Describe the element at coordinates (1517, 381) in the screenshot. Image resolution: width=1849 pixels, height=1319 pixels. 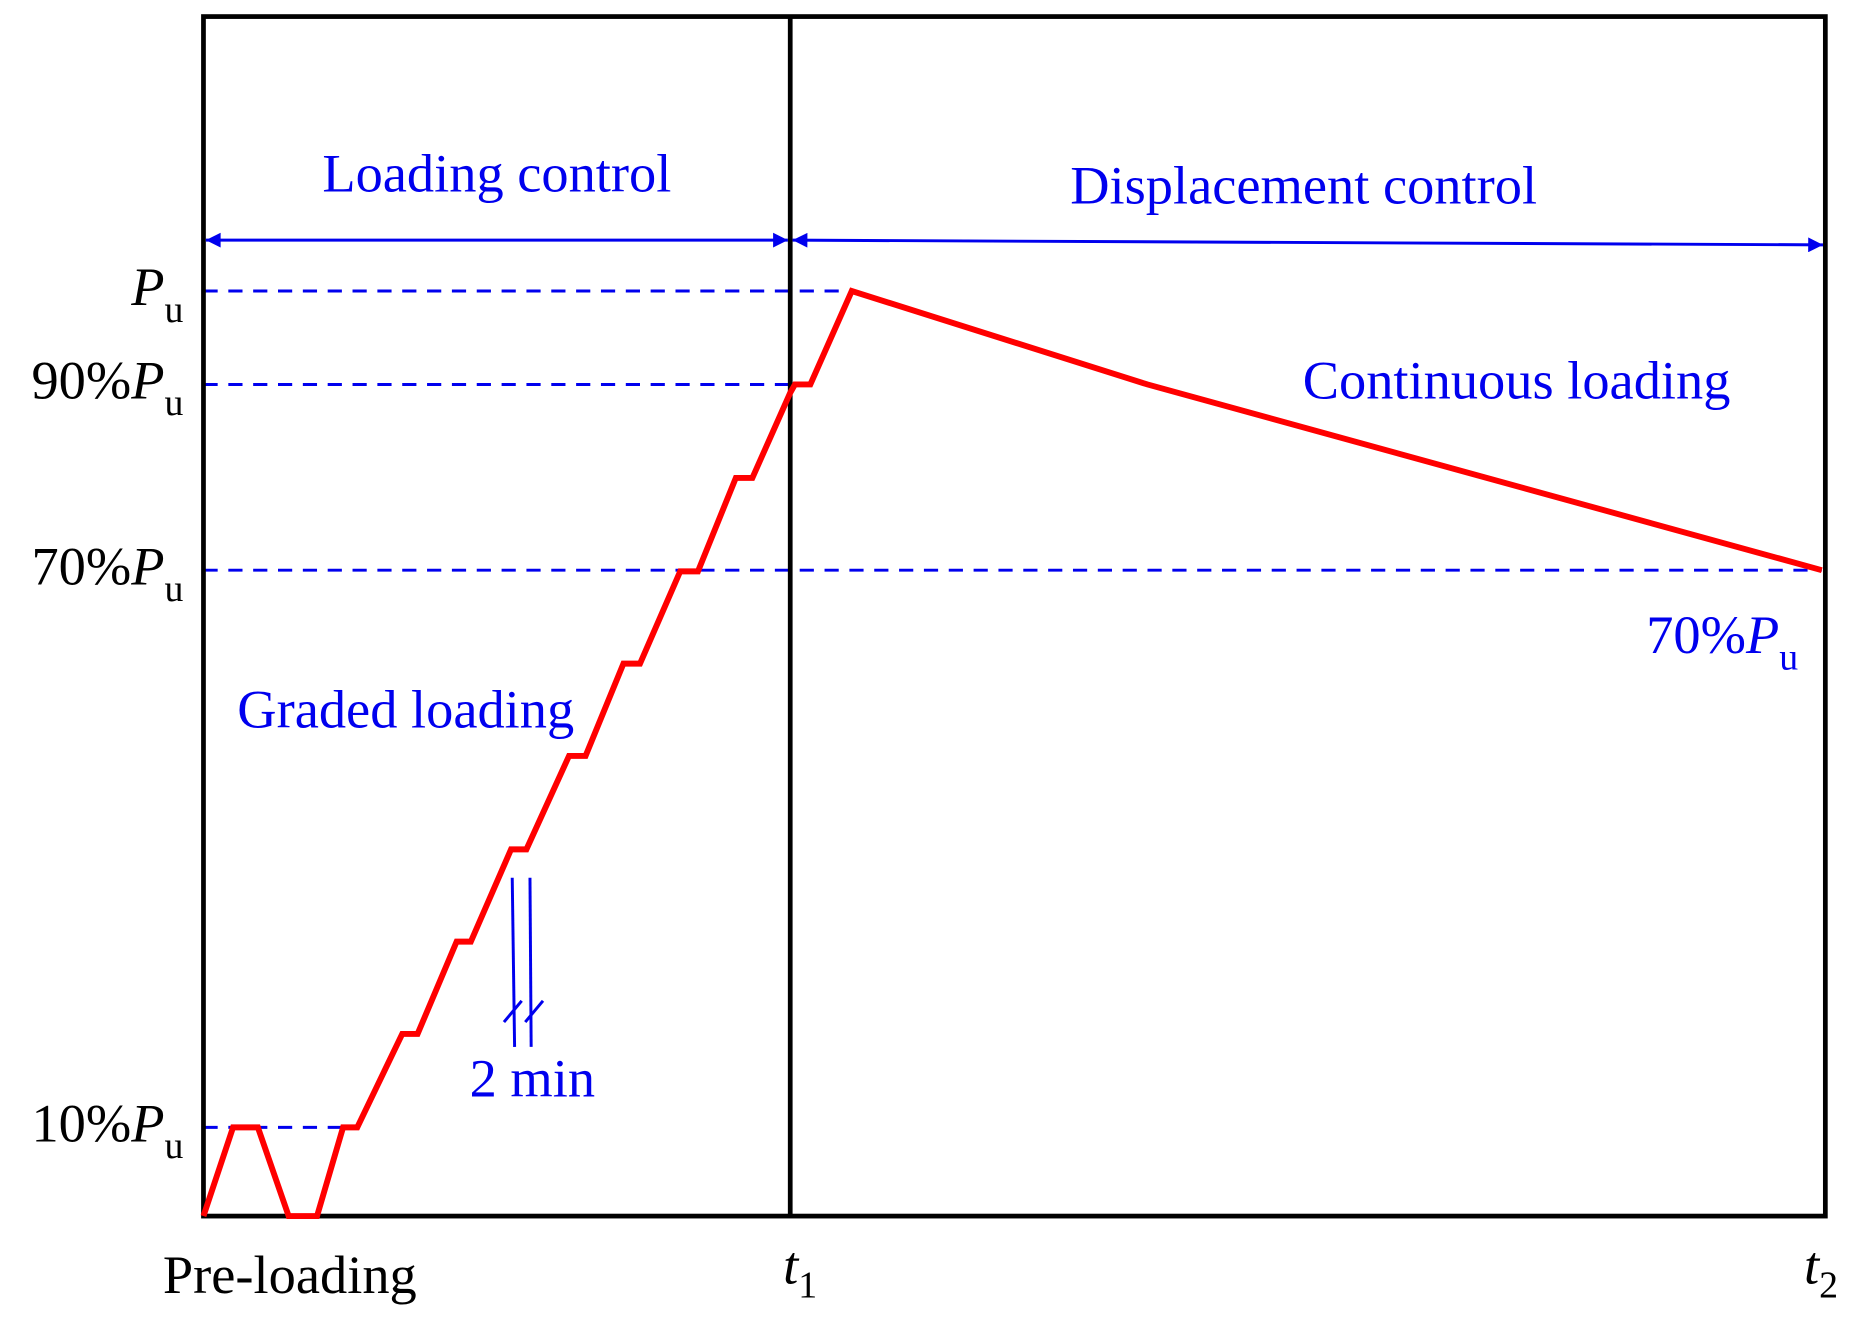
I see `annotation: Continuous loading` at that location.